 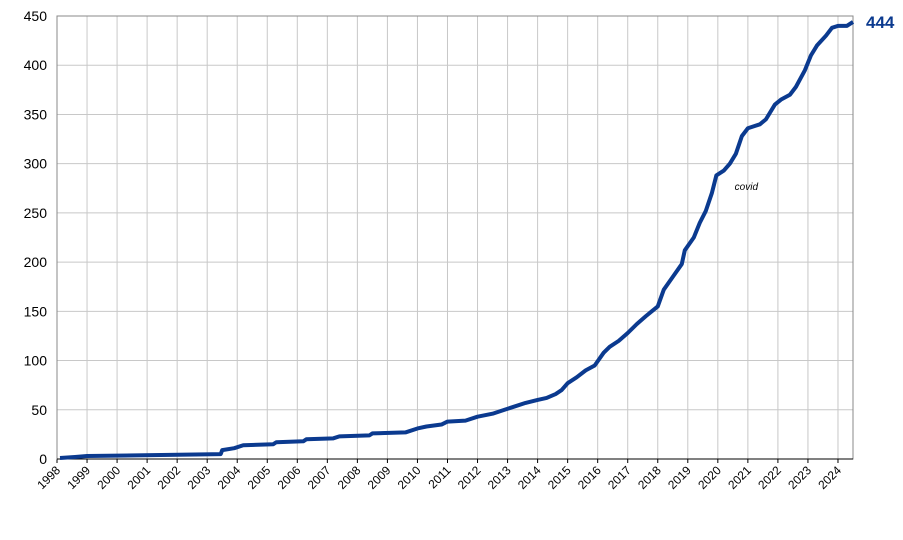 I want to click on x-tick-label: 2012, so click(x=469, y=477).